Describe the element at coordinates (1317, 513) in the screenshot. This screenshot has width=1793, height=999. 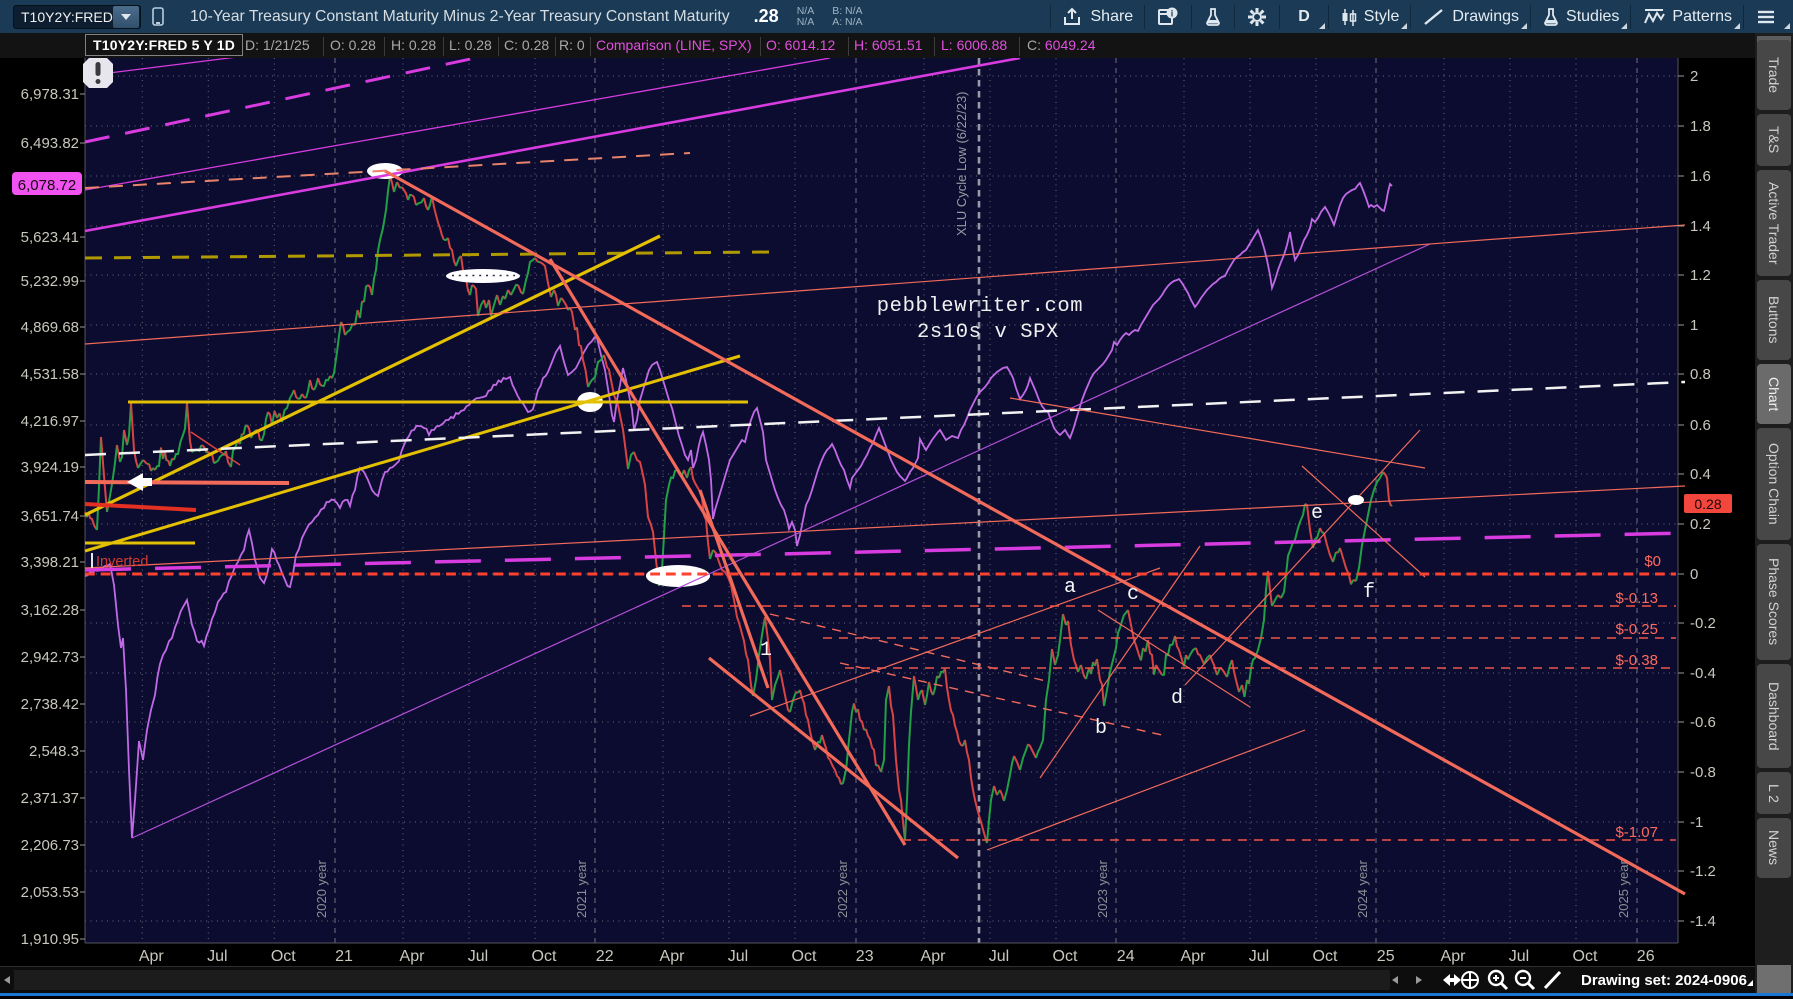
I see `svg-text: e` at that location.